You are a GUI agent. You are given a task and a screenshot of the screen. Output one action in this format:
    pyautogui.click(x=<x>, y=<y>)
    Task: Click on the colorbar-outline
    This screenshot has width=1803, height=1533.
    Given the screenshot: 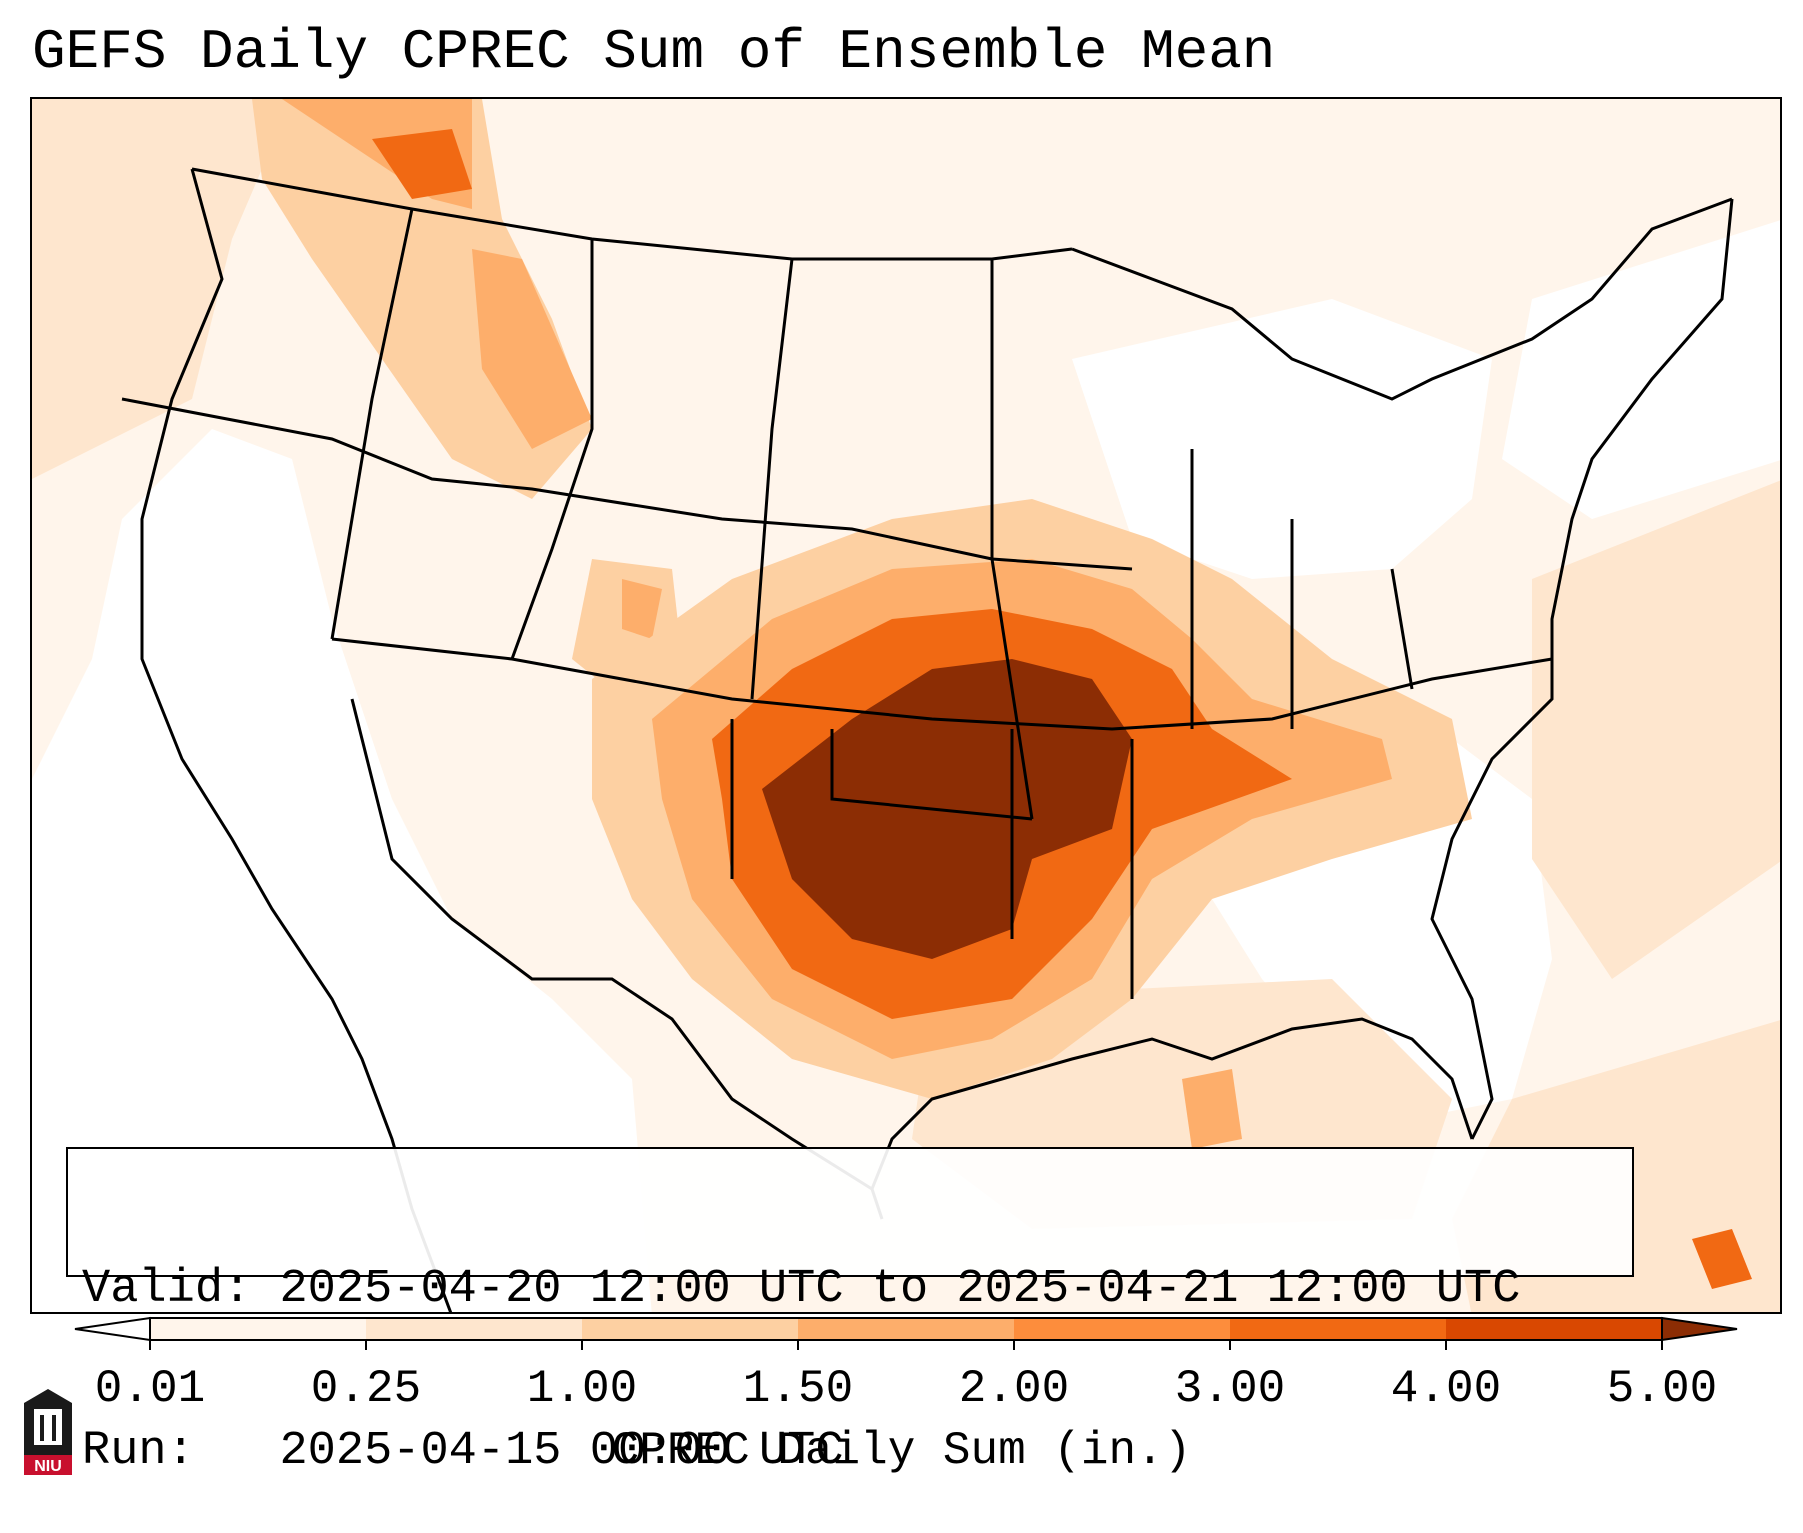 What is the action you would take?
    pyautogui.click(x=906, y=1329)
    